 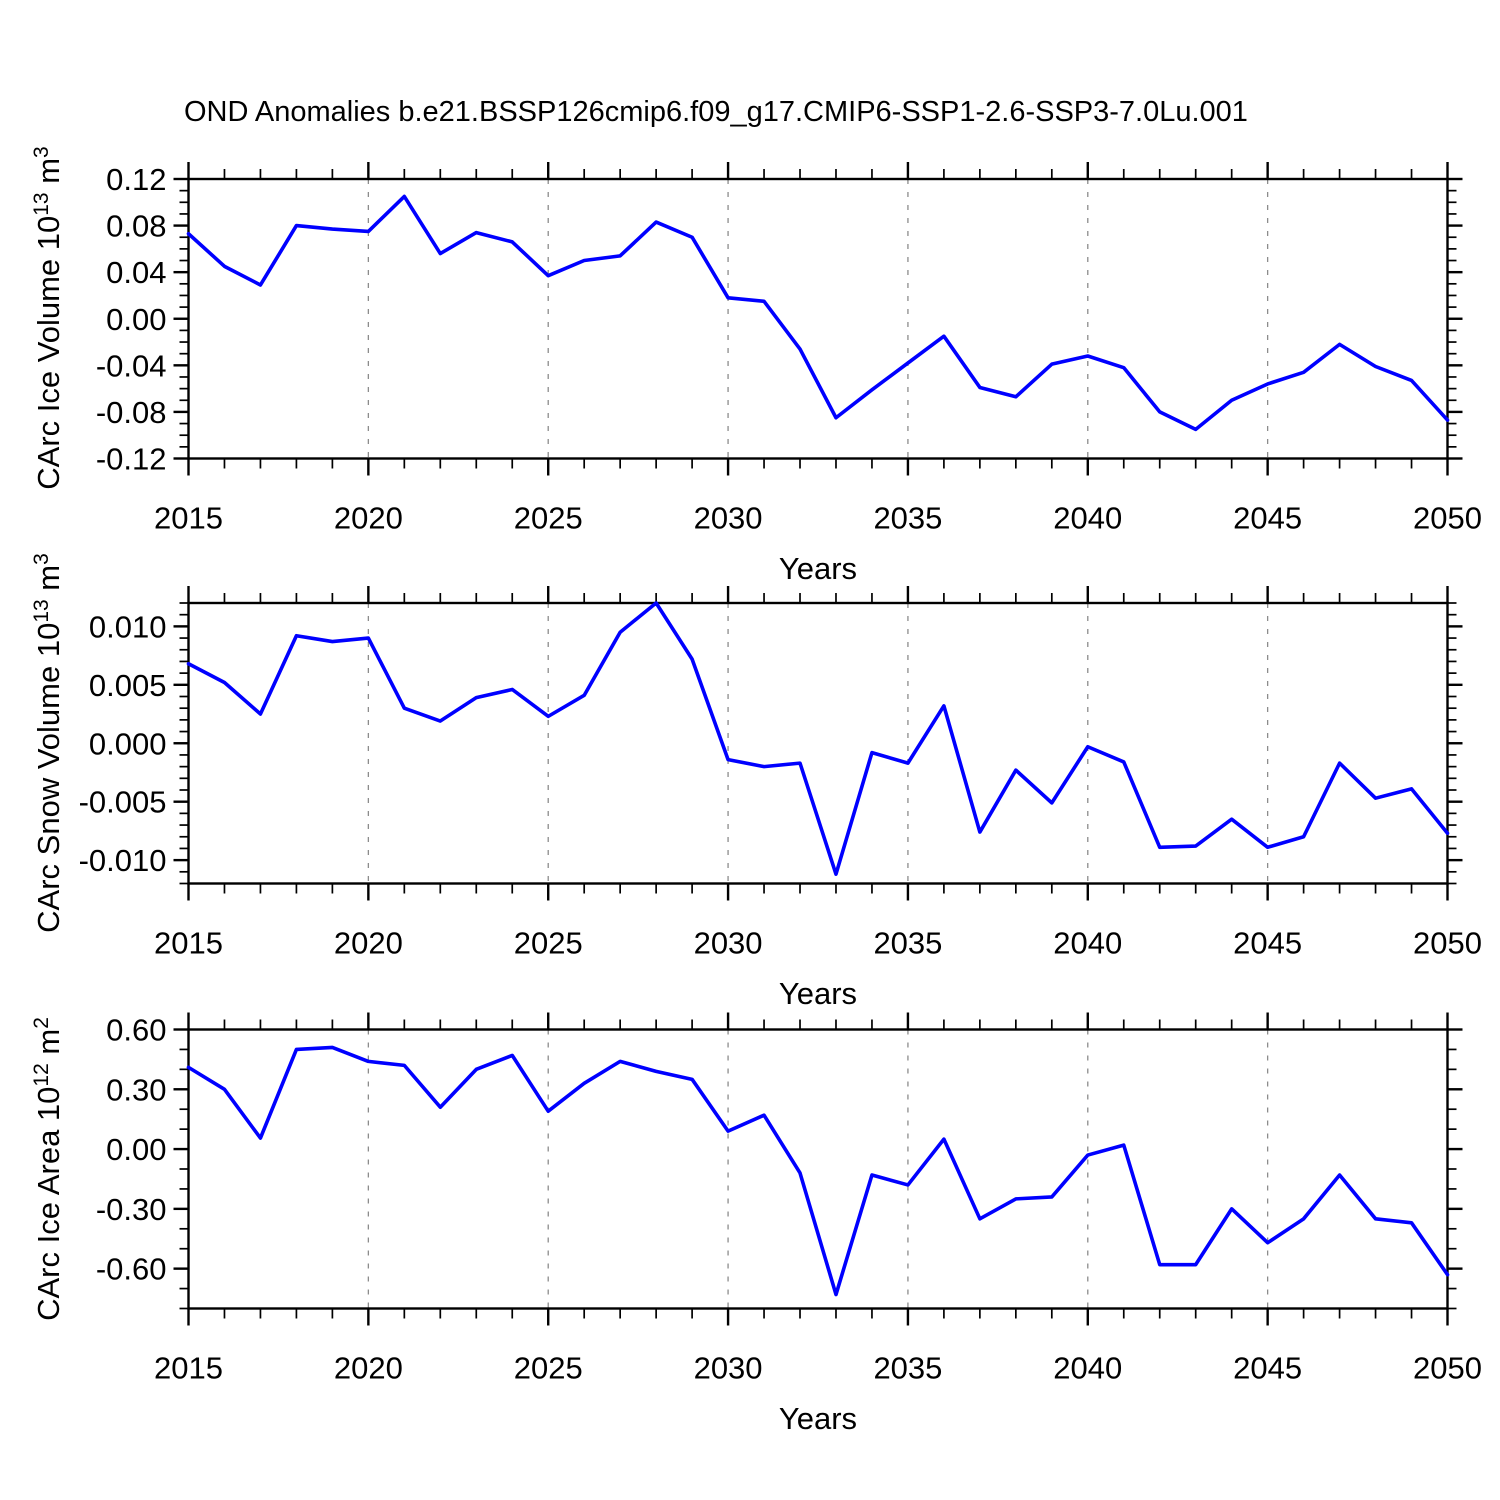 What do you see at coordinates (136, 226) in the screenshot?
I see `y-tick-label: 0.08` at bounding box center [136, 226].